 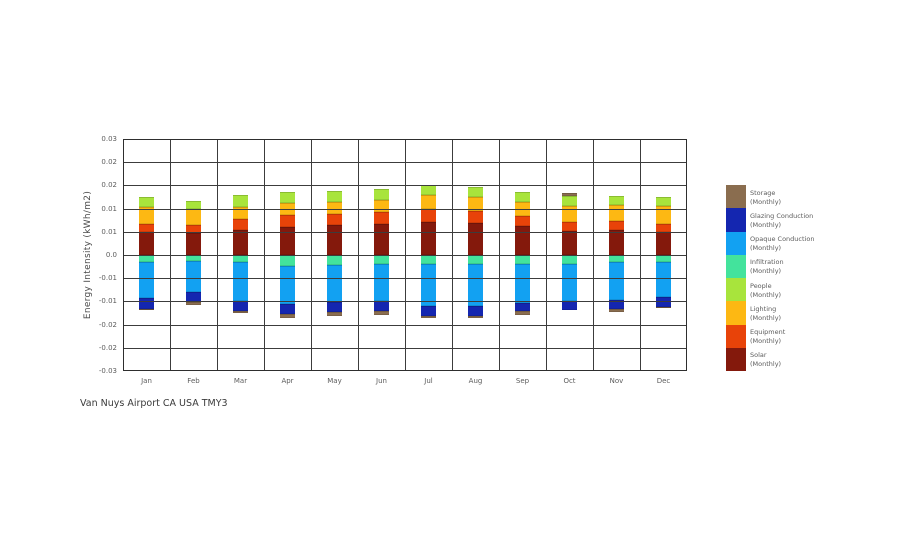 What do you see at coordinates (768, 332) in the screenshot?
I see `legend-entry-name: Equipment` at bounding box center [768, 332].